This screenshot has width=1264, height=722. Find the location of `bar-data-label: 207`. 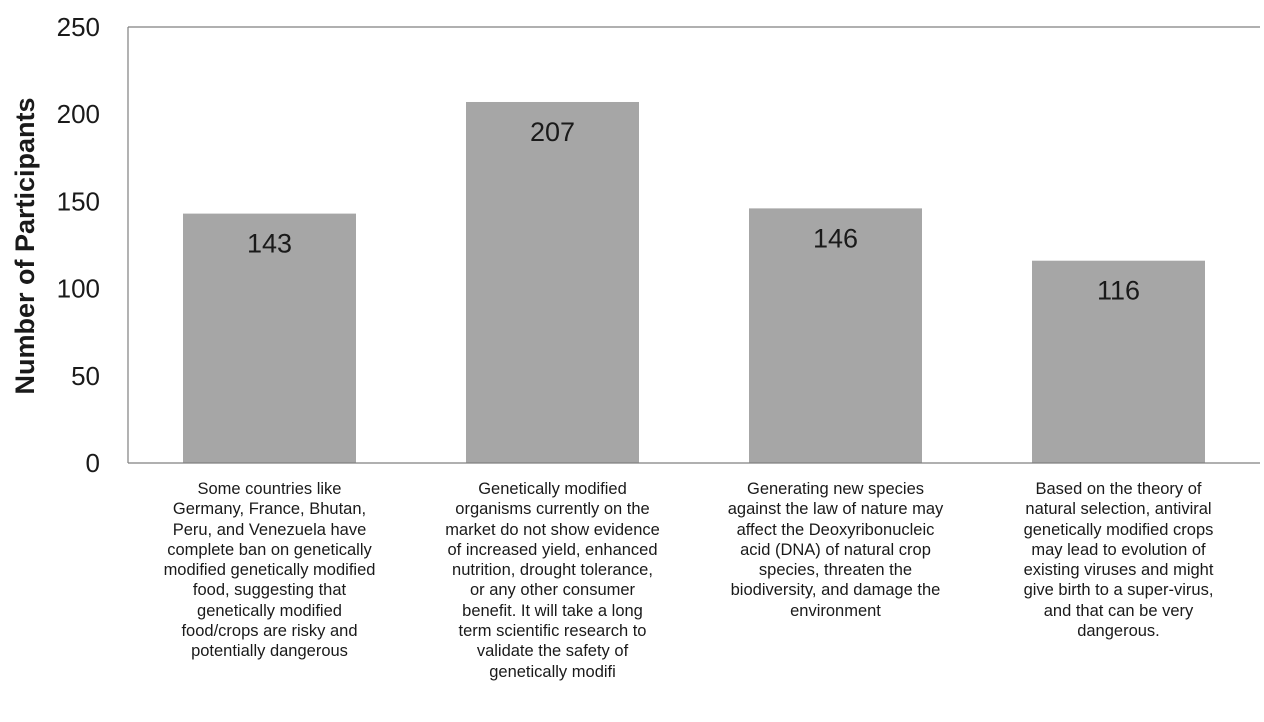

bar-data-label: 207 is located at coordinates (552, 132).